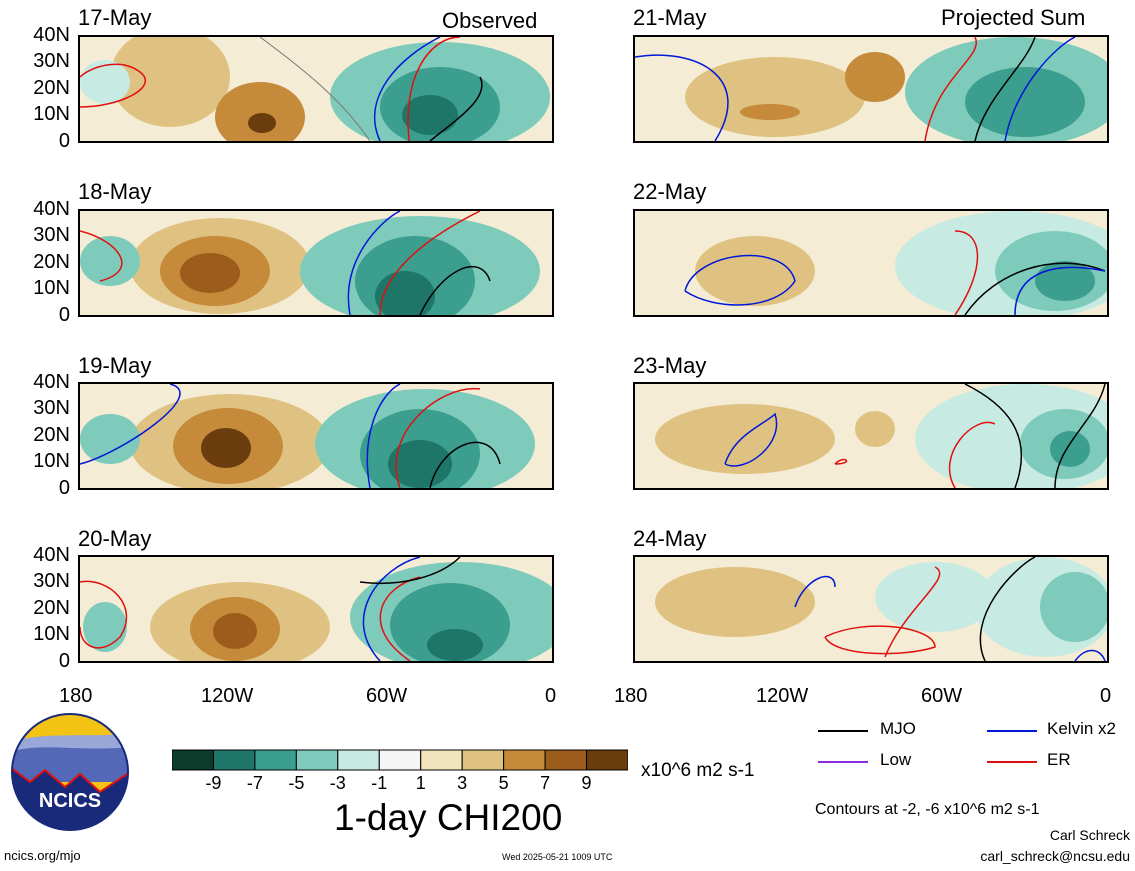  Describe the element at coordinates (115, 365) in the screenshot. I see `panel-date: 19-May` at that location.